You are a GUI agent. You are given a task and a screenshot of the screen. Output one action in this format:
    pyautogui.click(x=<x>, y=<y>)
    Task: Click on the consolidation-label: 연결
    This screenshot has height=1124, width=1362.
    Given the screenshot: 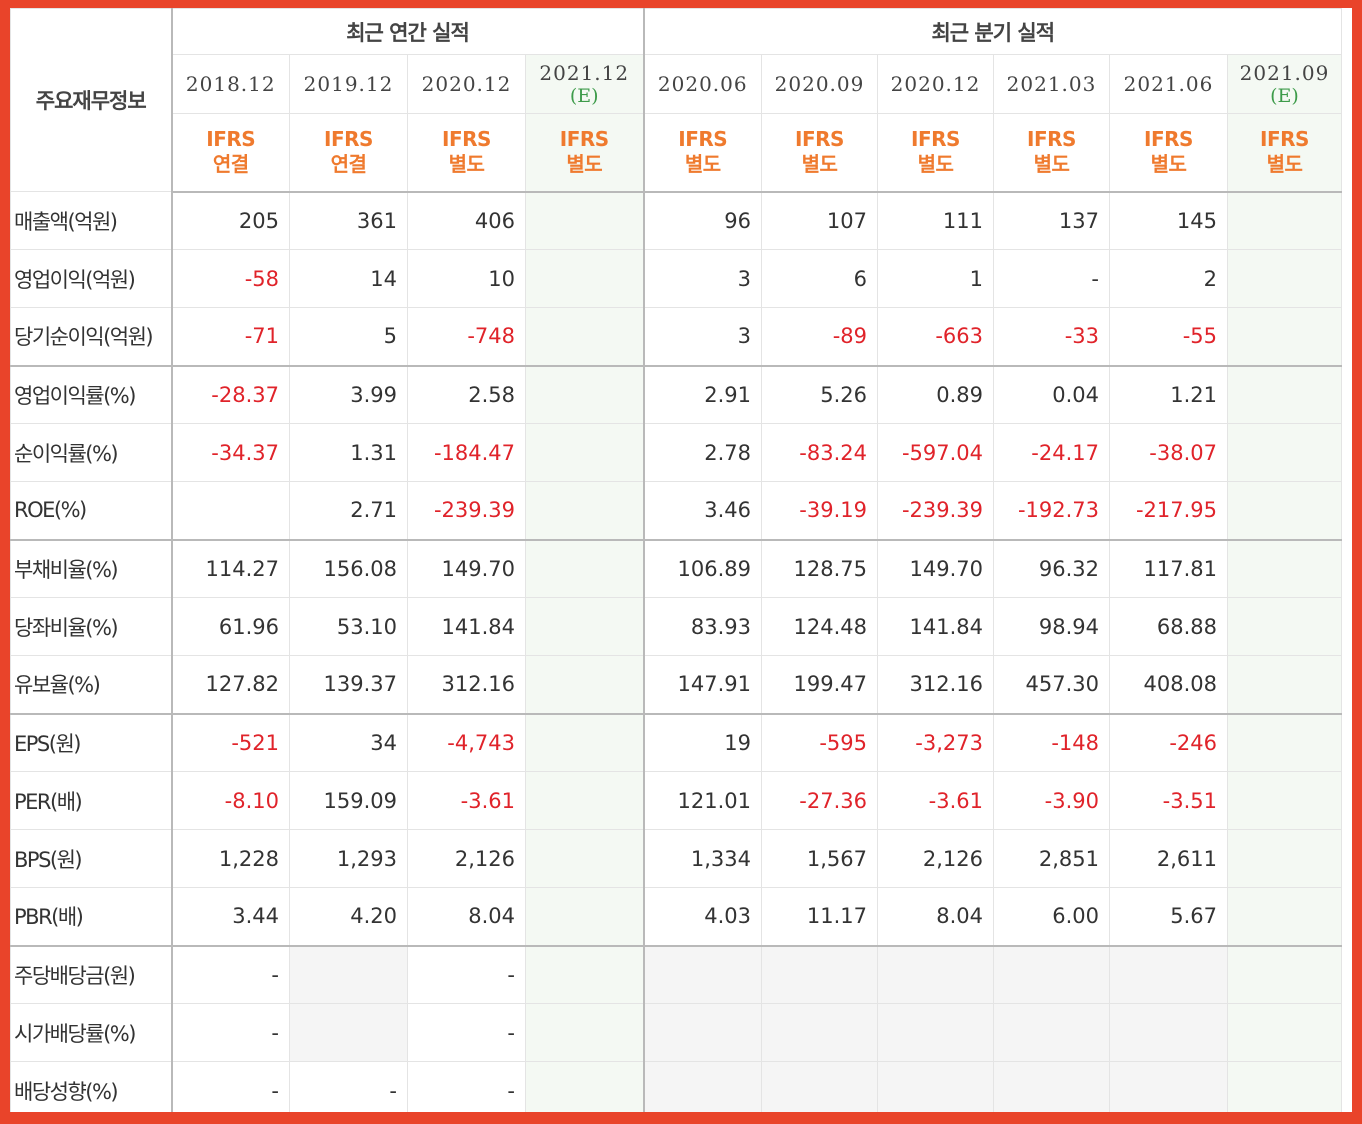 What is the action you would take?
    pyautogui.click(x=348, y=164)
    